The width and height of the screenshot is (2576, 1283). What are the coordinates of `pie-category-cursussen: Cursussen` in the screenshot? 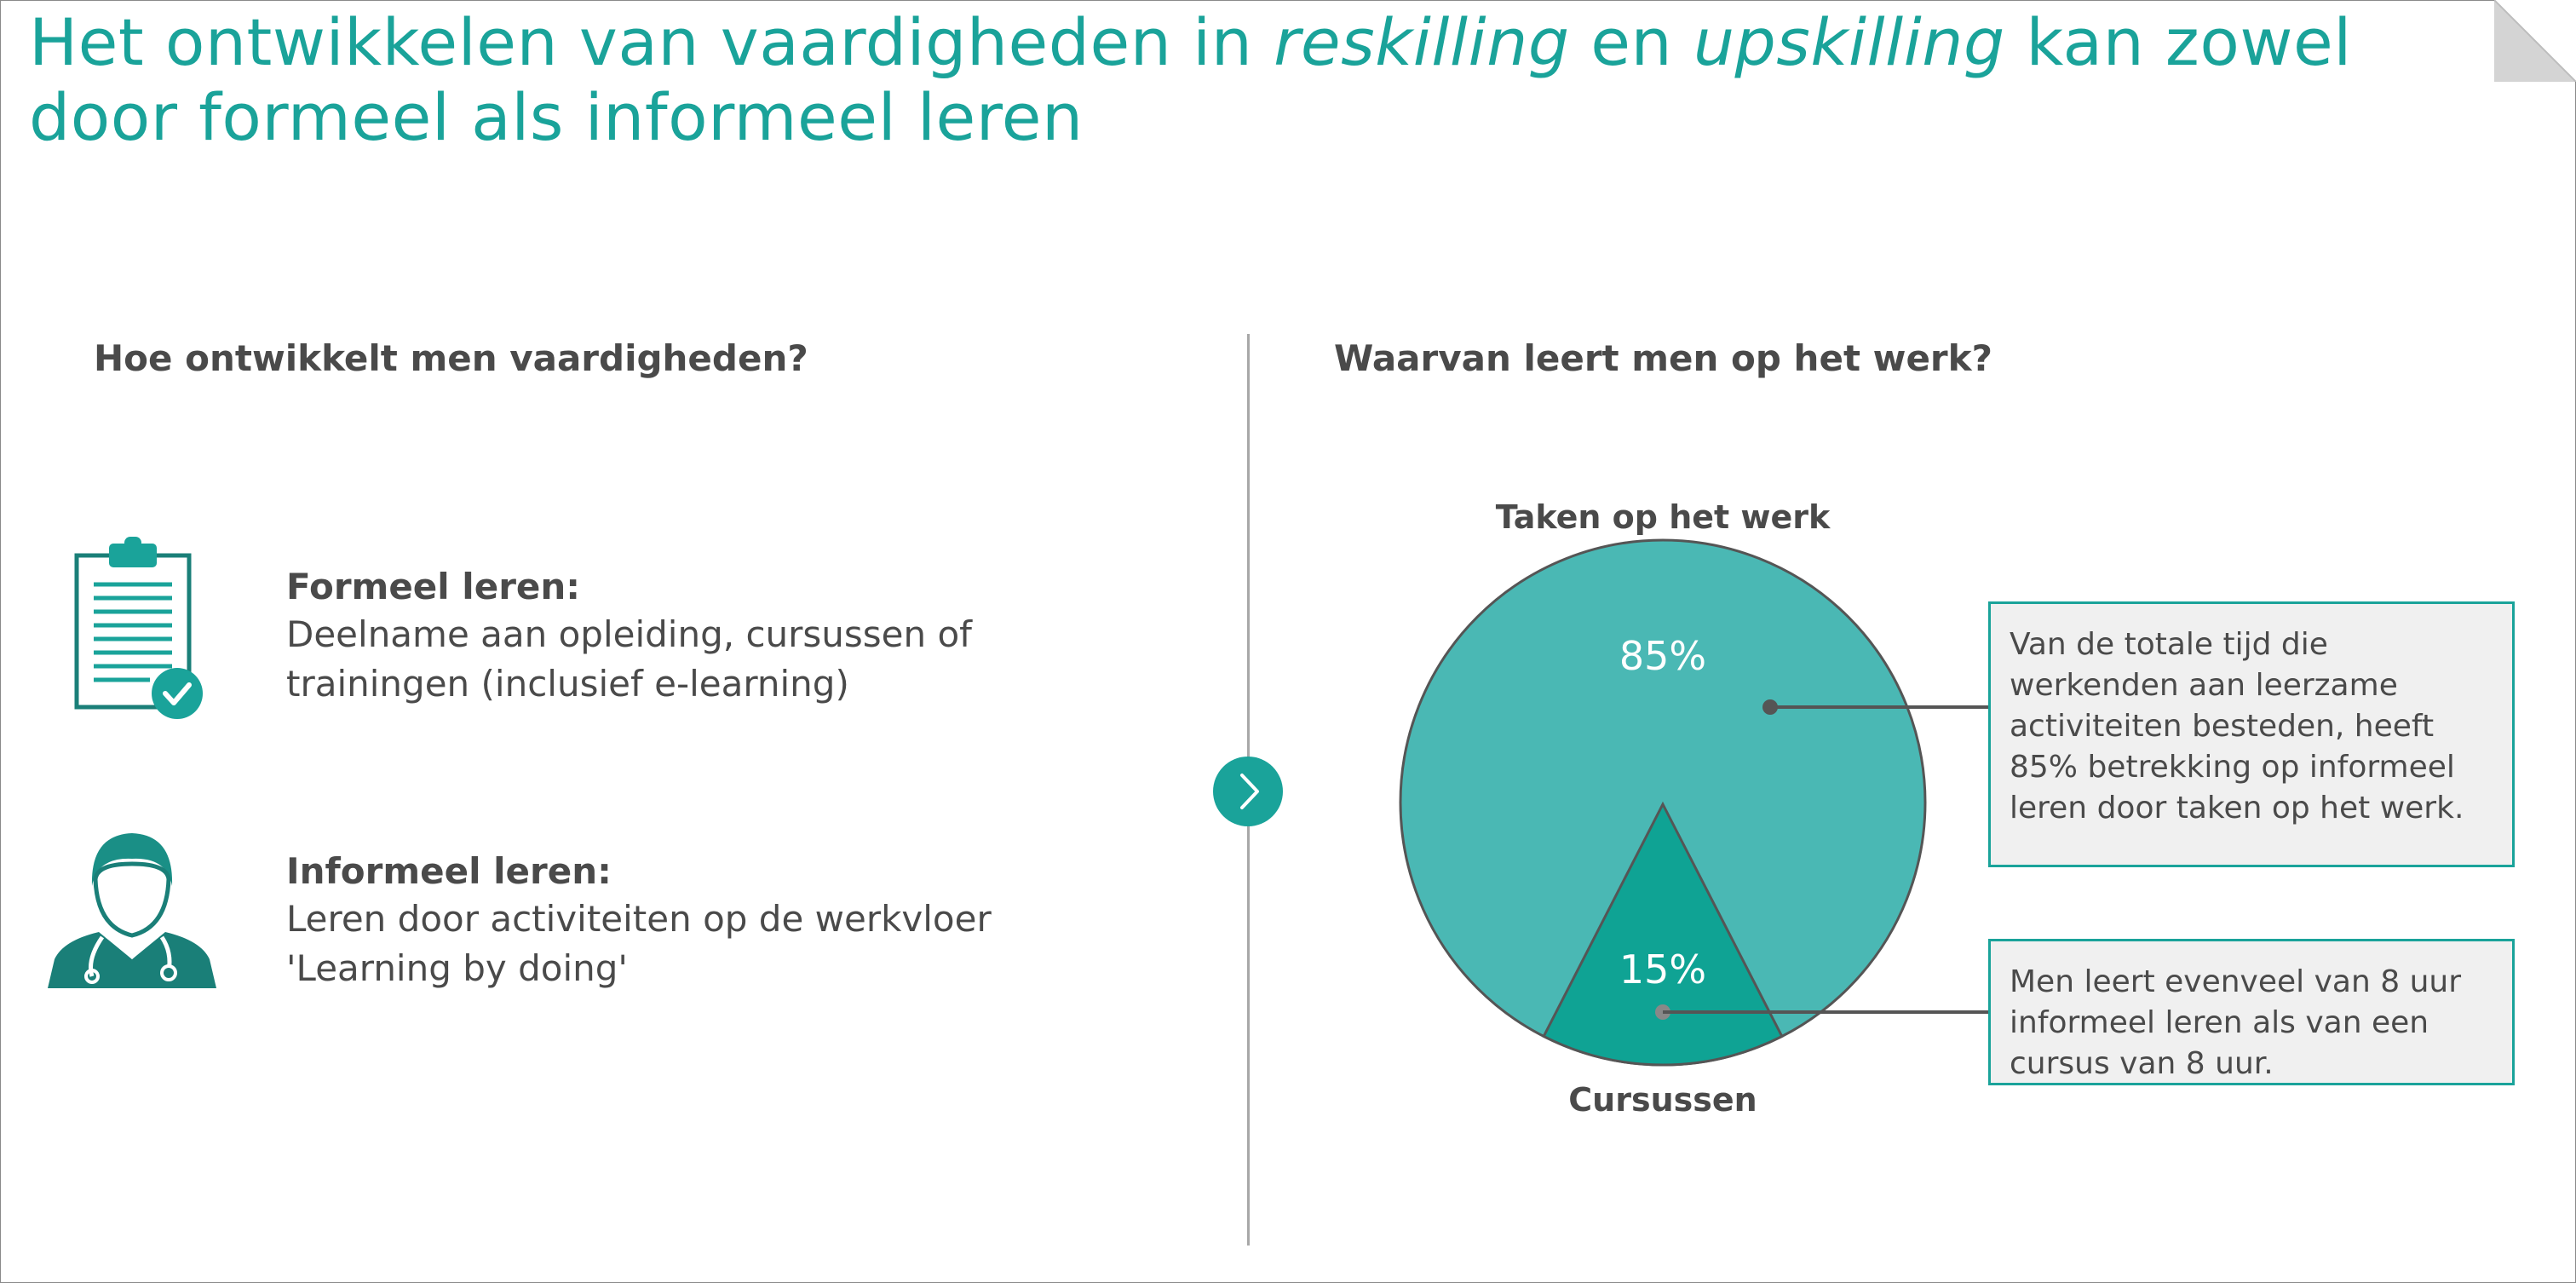 It's located at (1663, 1100).